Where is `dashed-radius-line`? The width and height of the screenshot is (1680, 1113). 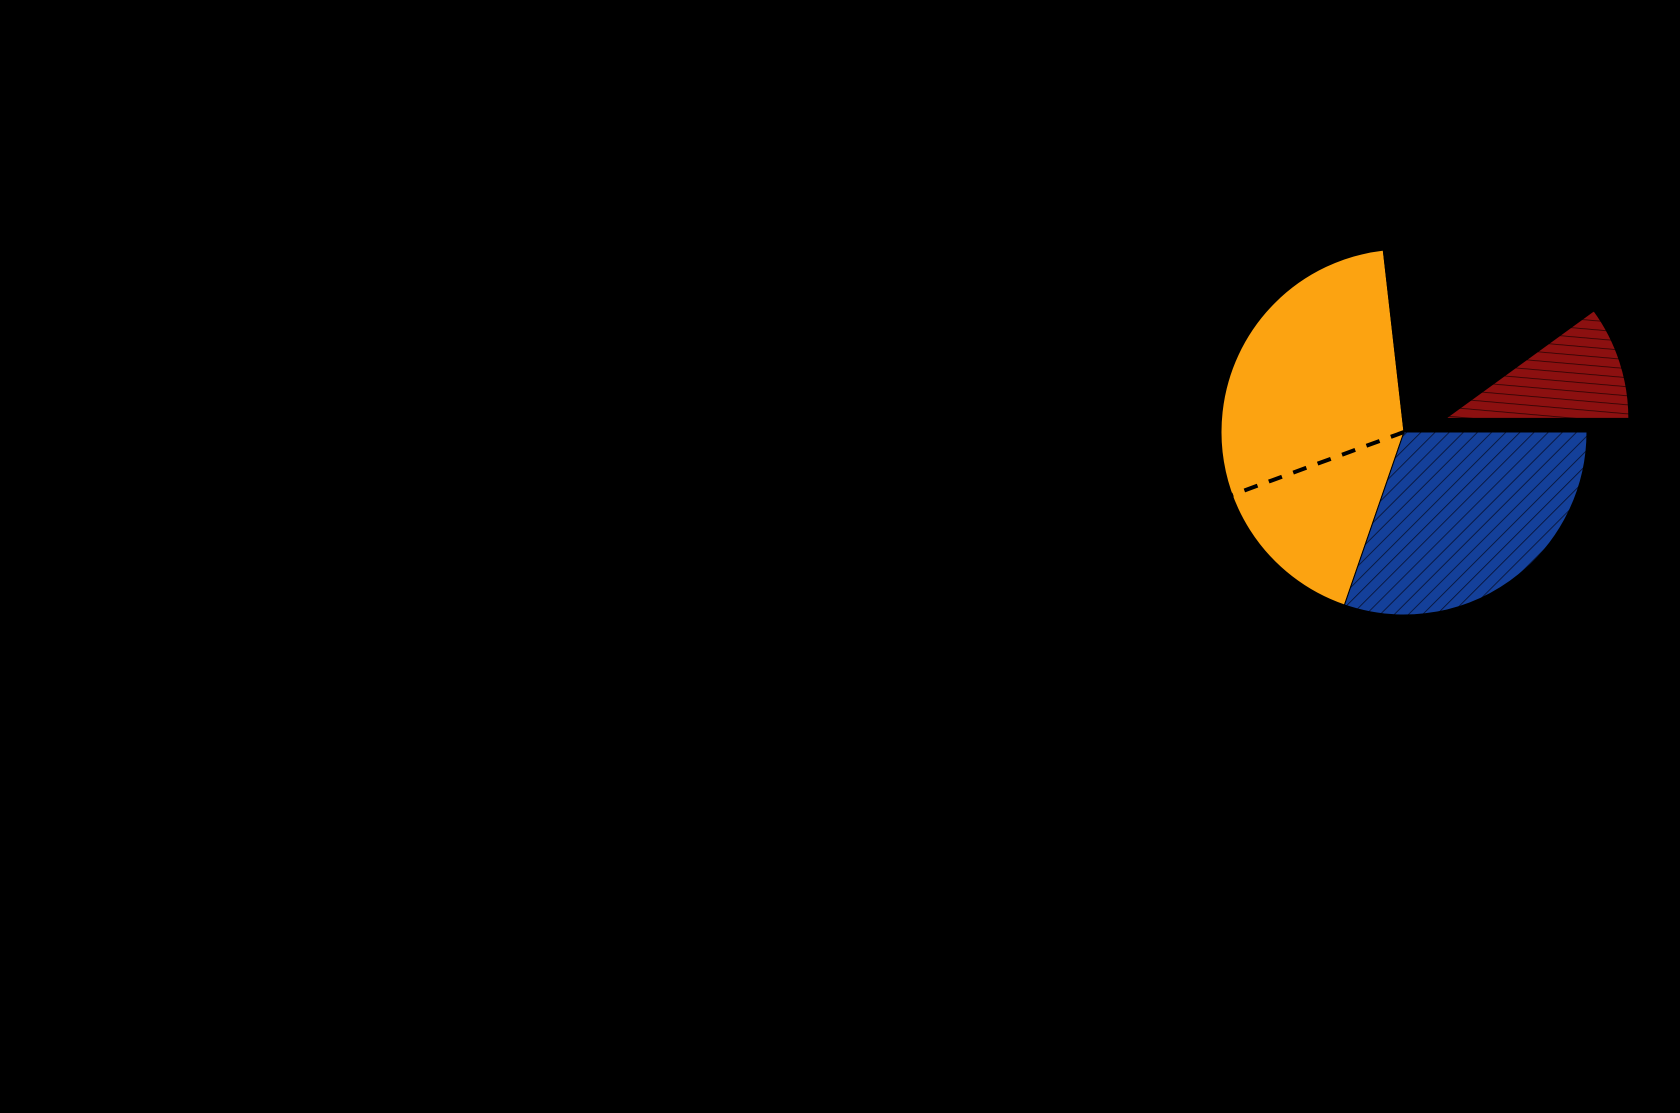 dashed-radius-line is located at coordinates (1318, 463).